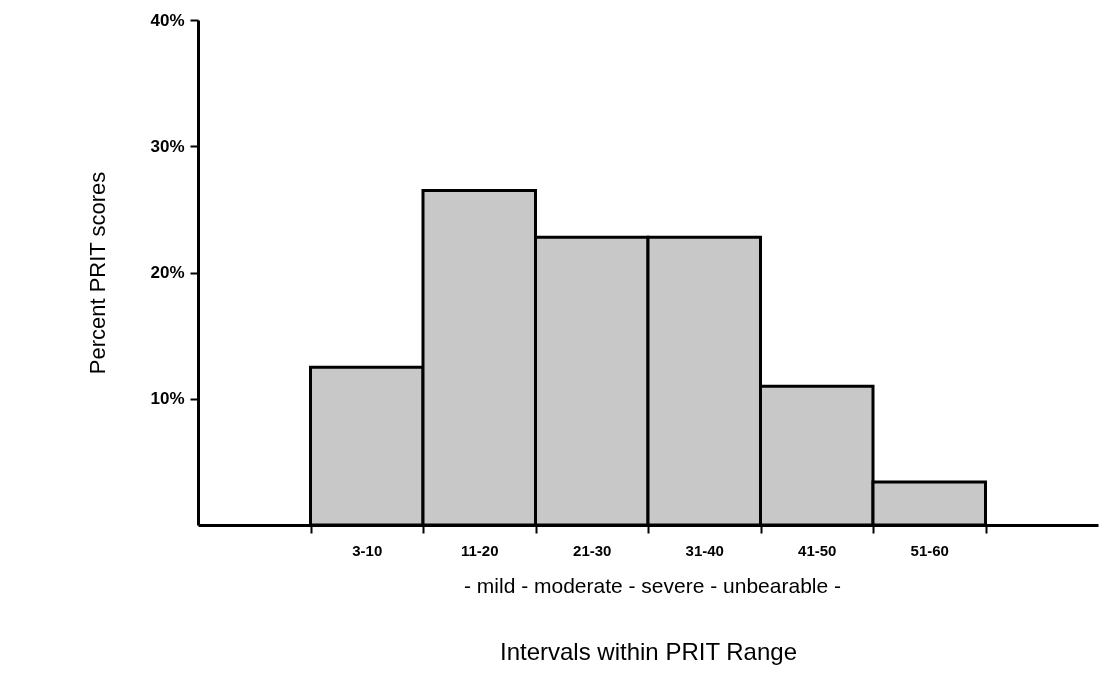 Image resolution: width=1108 pixels, height=679 pixels. What do you see at coordinates (652, 585) in the screenshot?
I see `text: - mild - moderate - severe - unbearable -` at bounding box center [652, 585].